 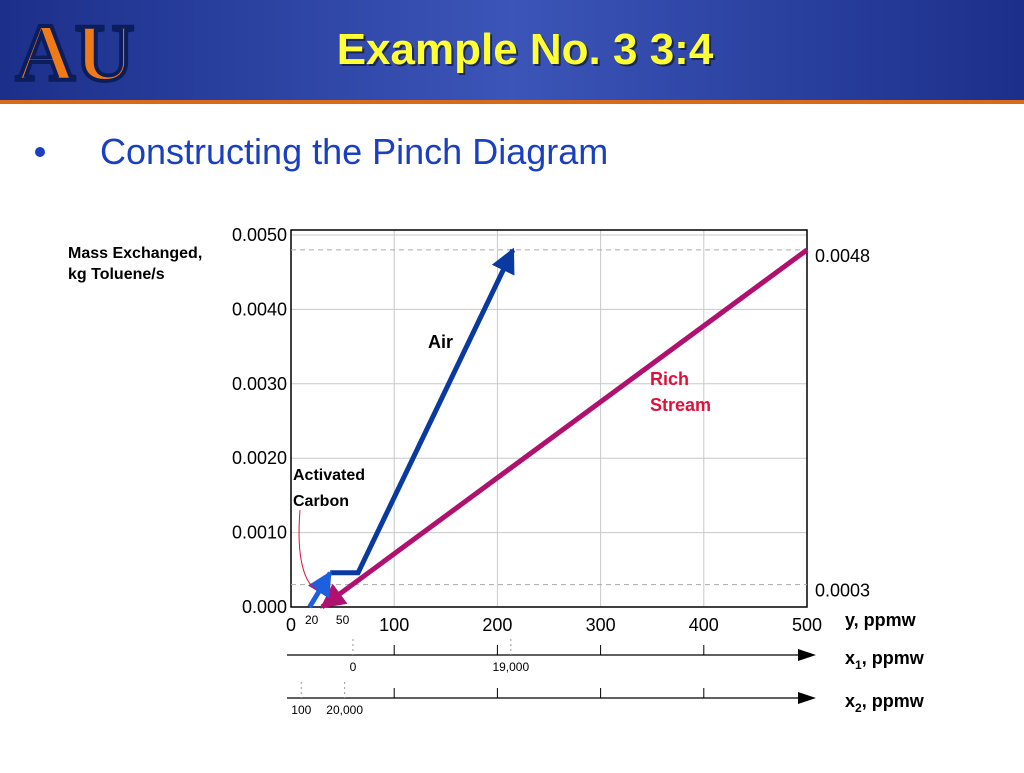 What do you see at coordinates (259, 384) in the screenshot?
I see `y-tick-label: 0.0030` at bounding box center [259, 384].